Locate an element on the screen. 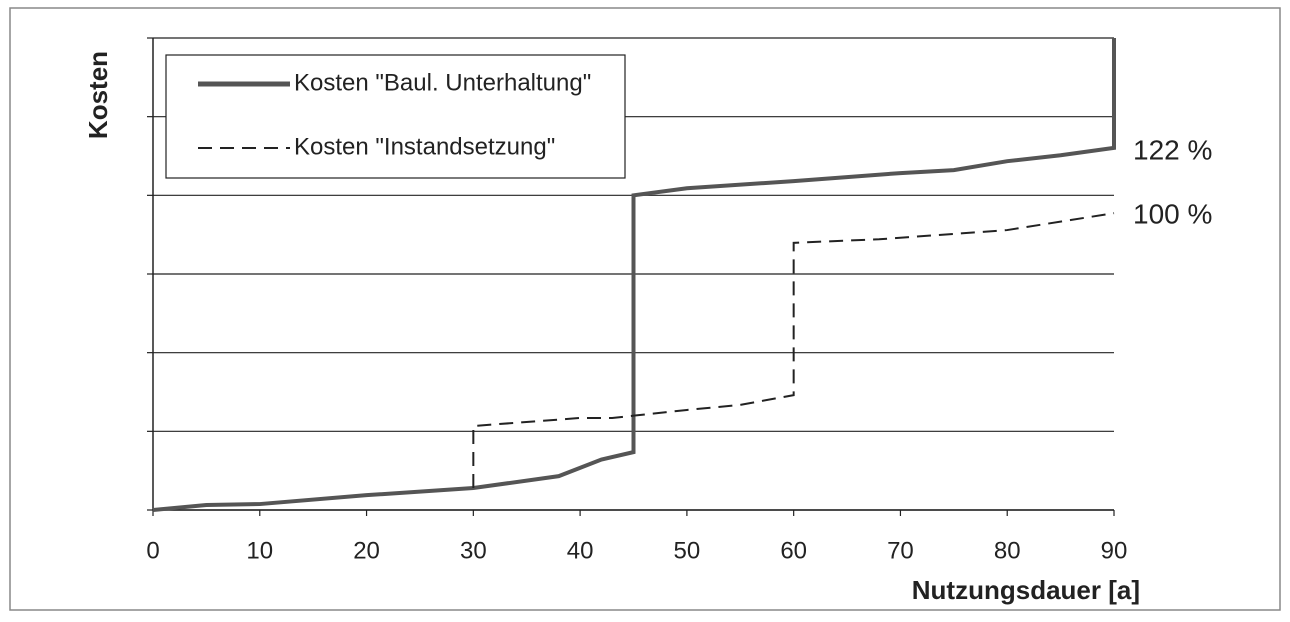 The image size is (1290, 622). annotation: 100 % is located at coordinates (1172, 213).